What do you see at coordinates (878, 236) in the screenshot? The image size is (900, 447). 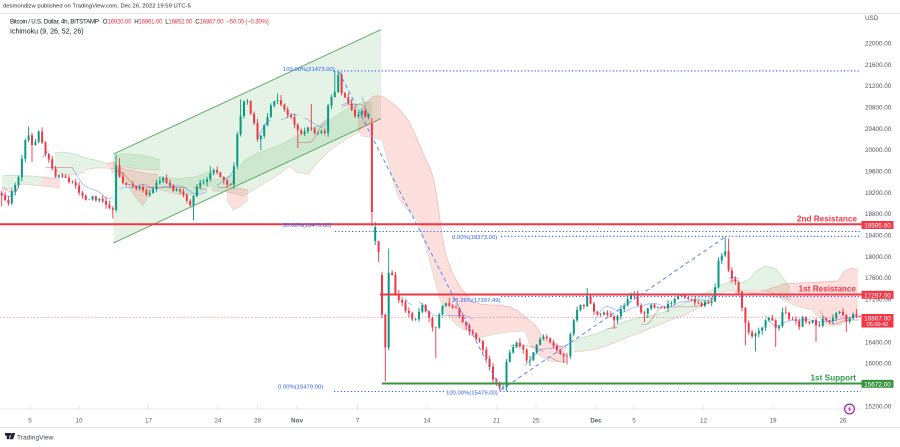 I see `svg-text: 18400.00` at bounding box center [878, 236].